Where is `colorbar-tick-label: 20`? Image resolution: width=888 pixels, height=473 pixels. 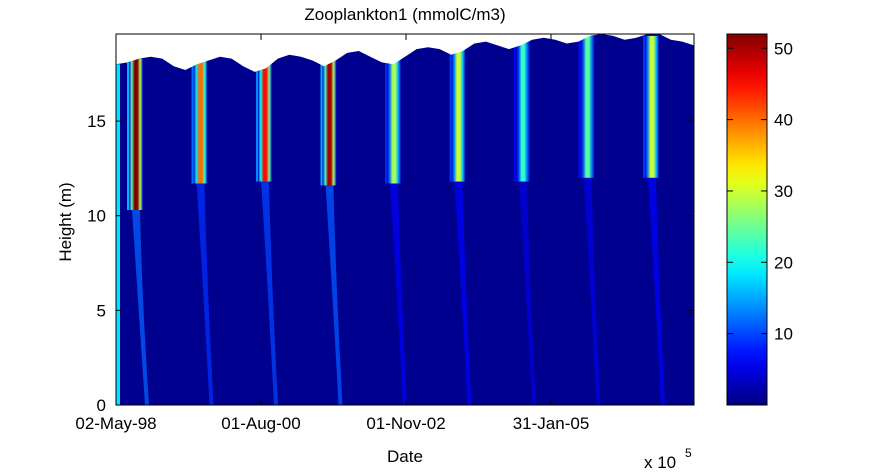
colorbar-tick-label: 20 is located at coordinates (783, 262).